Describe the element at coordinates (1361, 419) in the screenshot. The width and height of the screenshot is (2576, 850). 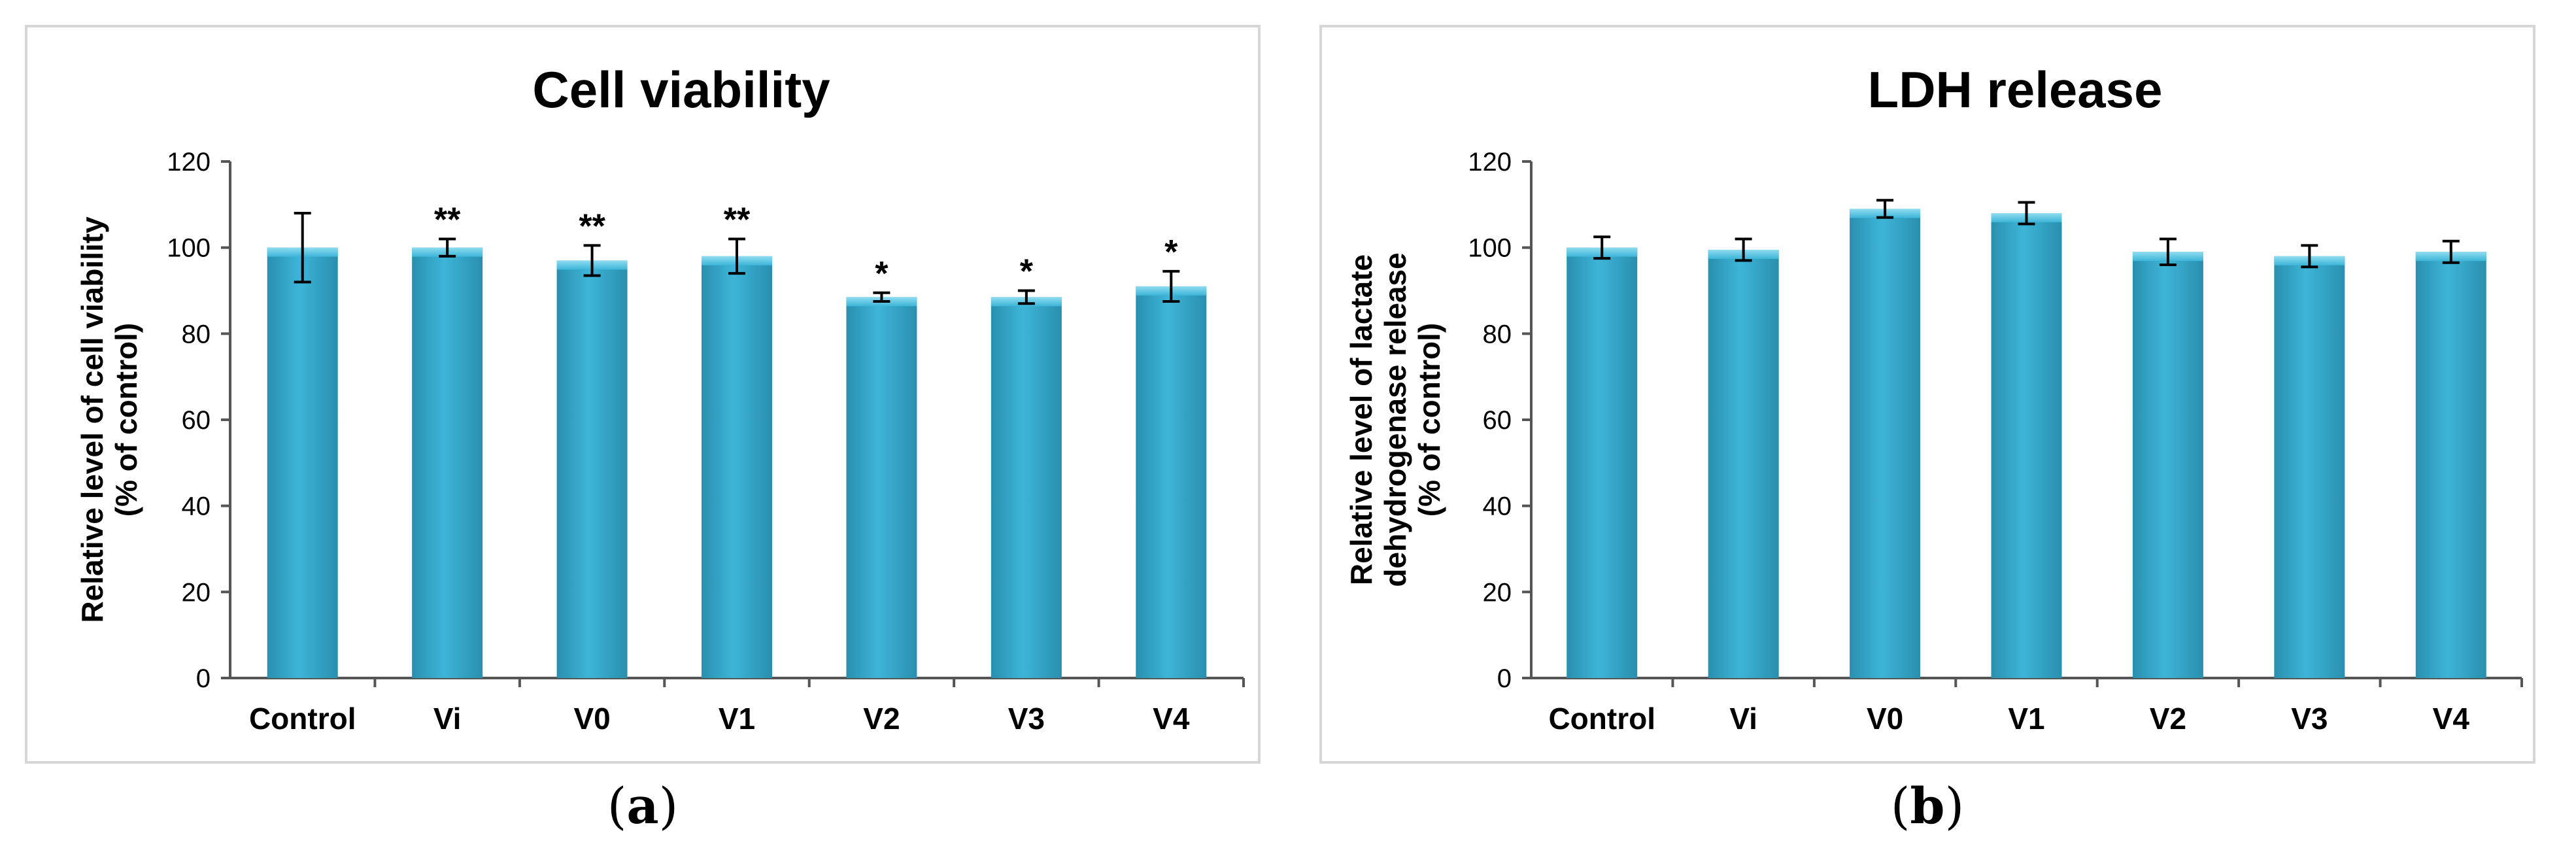
I see `y-axis-label-line: Relative level of lactate` at that location.